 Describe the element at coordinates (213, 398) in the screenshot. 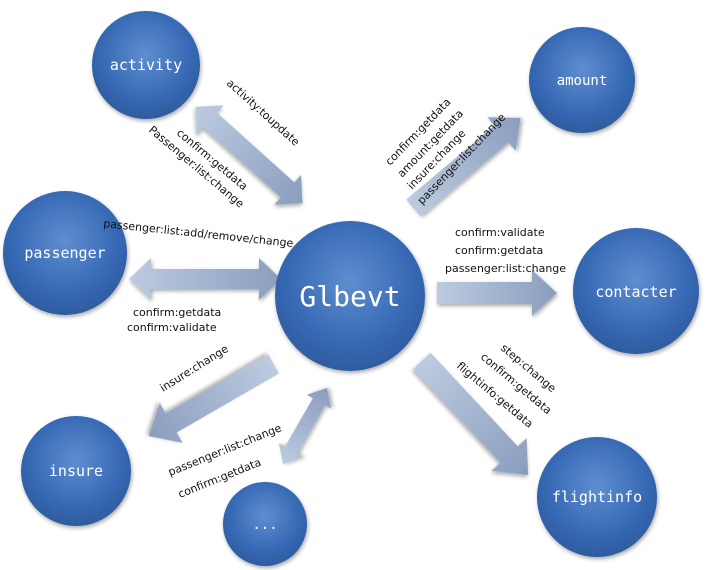

I see `arrow-to-insure` at that location.